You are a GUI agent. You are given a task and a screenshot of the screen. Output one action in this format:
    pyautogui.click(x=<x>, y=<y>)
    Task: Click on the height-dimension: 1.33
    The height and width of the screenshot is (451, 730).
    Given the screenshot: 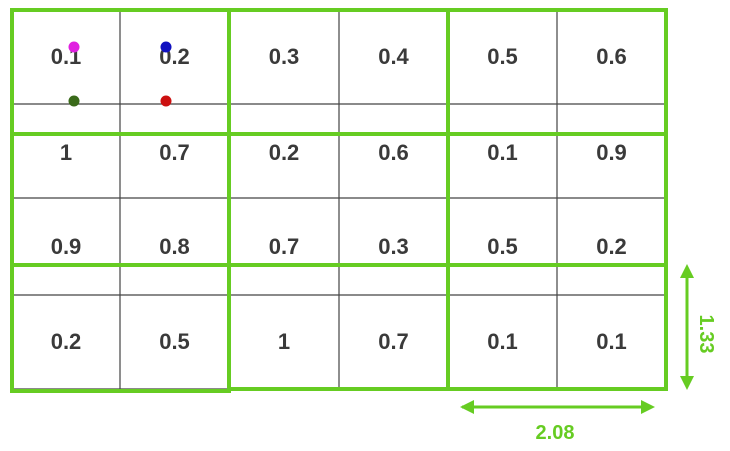 What is the action you would take?
    pyautogui.click(x=698, y=327)
    